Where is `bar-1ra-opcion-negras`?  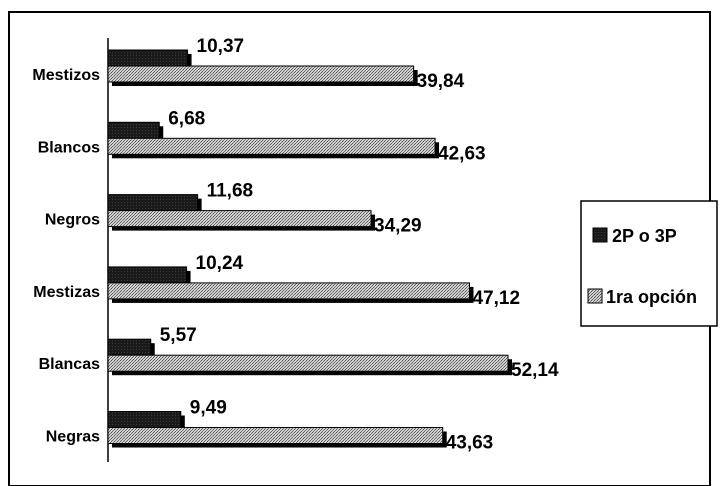
bar-1ra-opcion-negras is located at coordinates (275, 435).